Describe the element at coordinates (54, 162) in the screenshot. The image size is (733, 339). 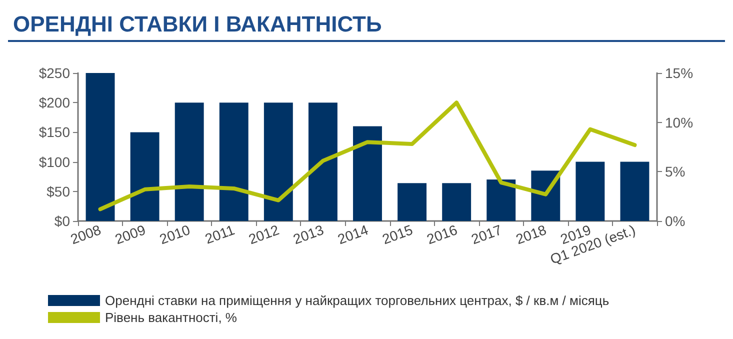
I see `y-tick-label: $100` at that location.